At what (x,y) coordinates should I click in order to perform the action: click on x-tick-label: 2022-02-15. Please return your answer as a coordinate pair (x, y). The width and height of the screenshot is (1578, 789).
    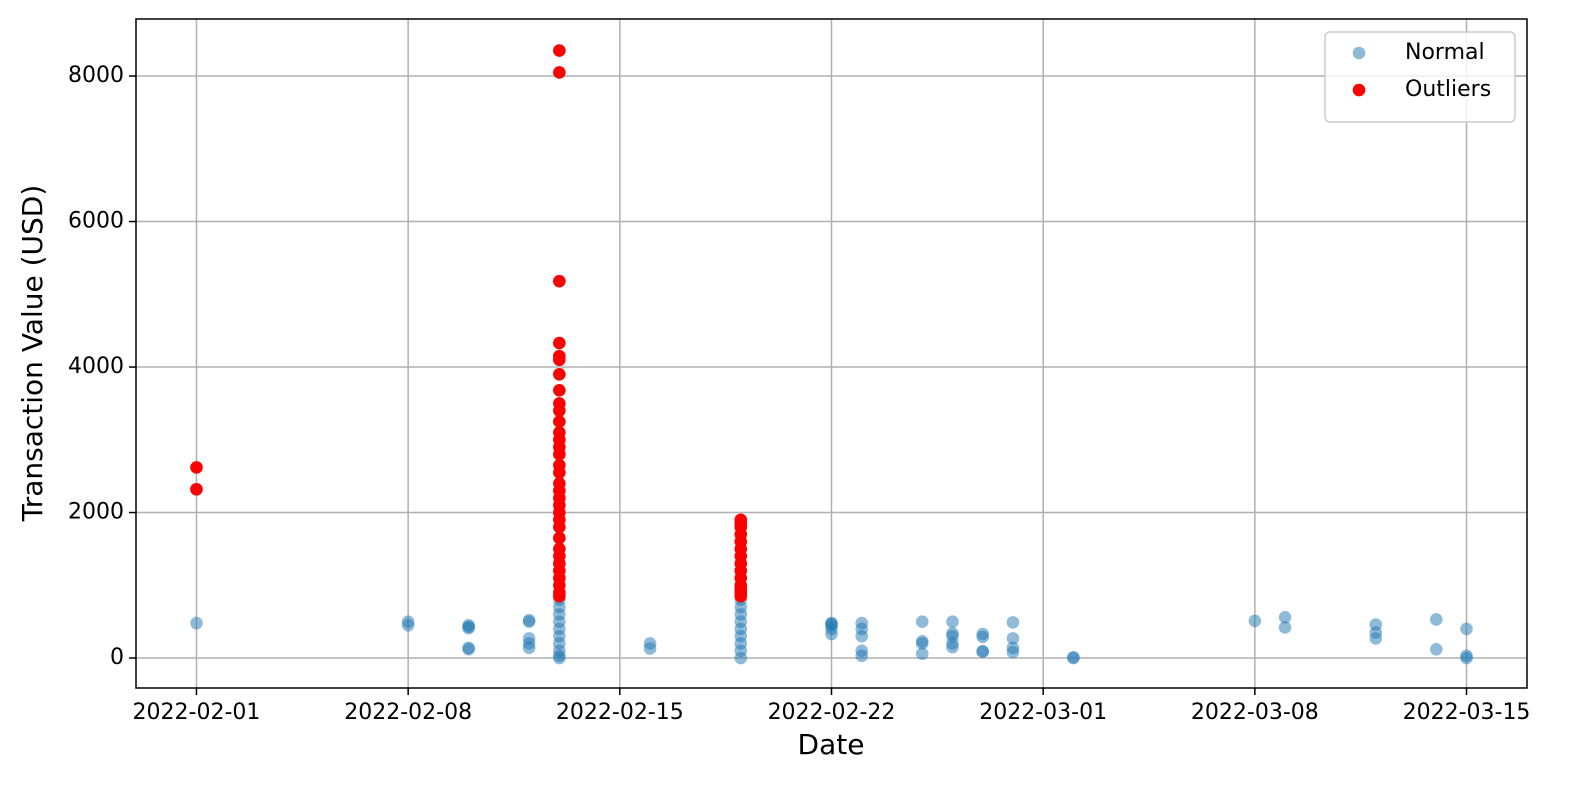
    Looking at the image, I should click on (620, 712).